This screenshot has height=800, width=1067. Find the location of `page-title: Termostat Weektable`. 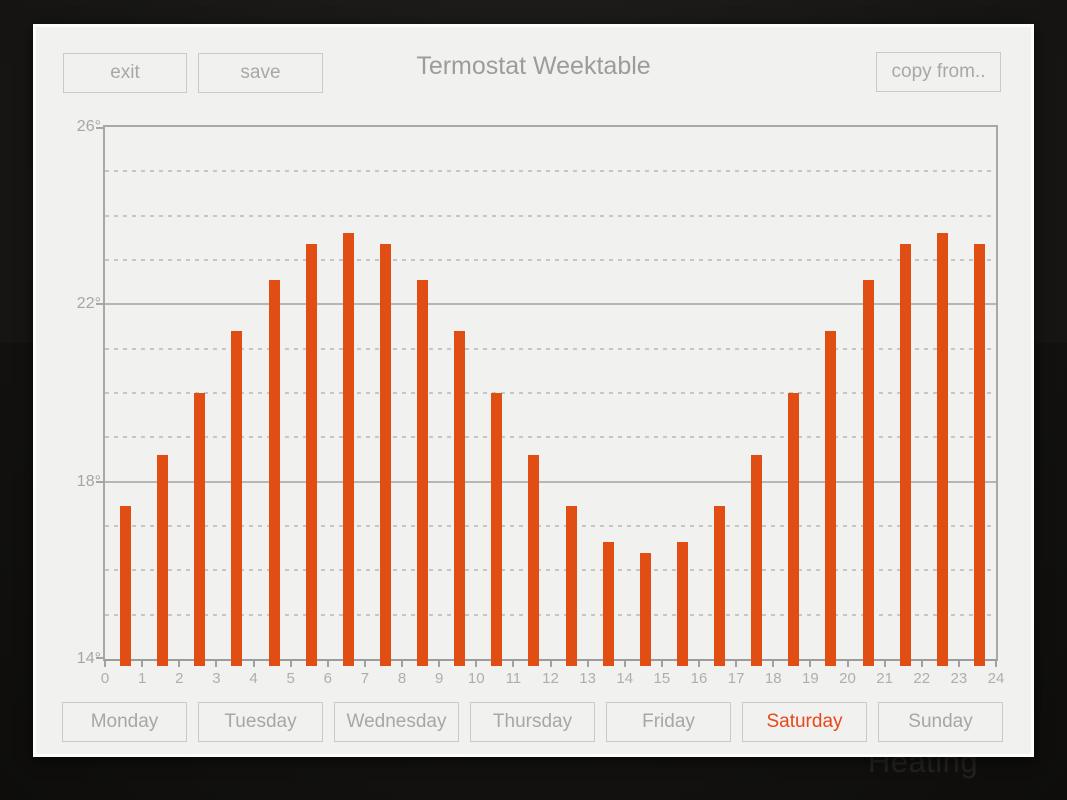

page-title: Termostat Weektable is located at coordinates (533, 66).